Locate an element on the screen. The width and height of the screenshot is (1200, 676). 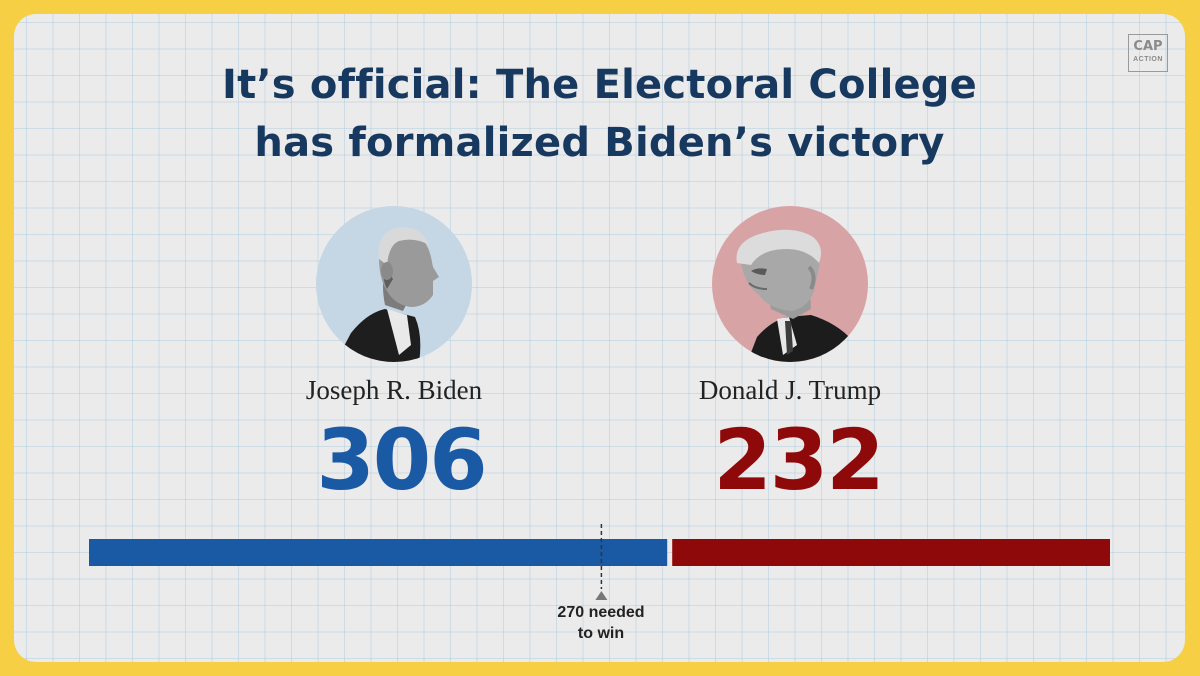
trump-name: Donald J. Trump is located at coordinates (790, 390).